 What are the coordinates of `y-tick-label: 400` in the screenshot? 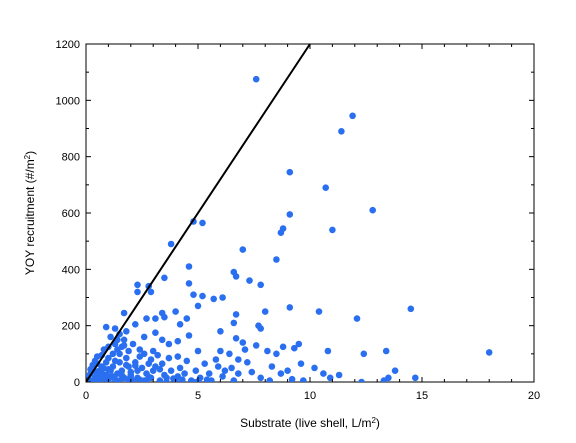 It's located at (71, 270).